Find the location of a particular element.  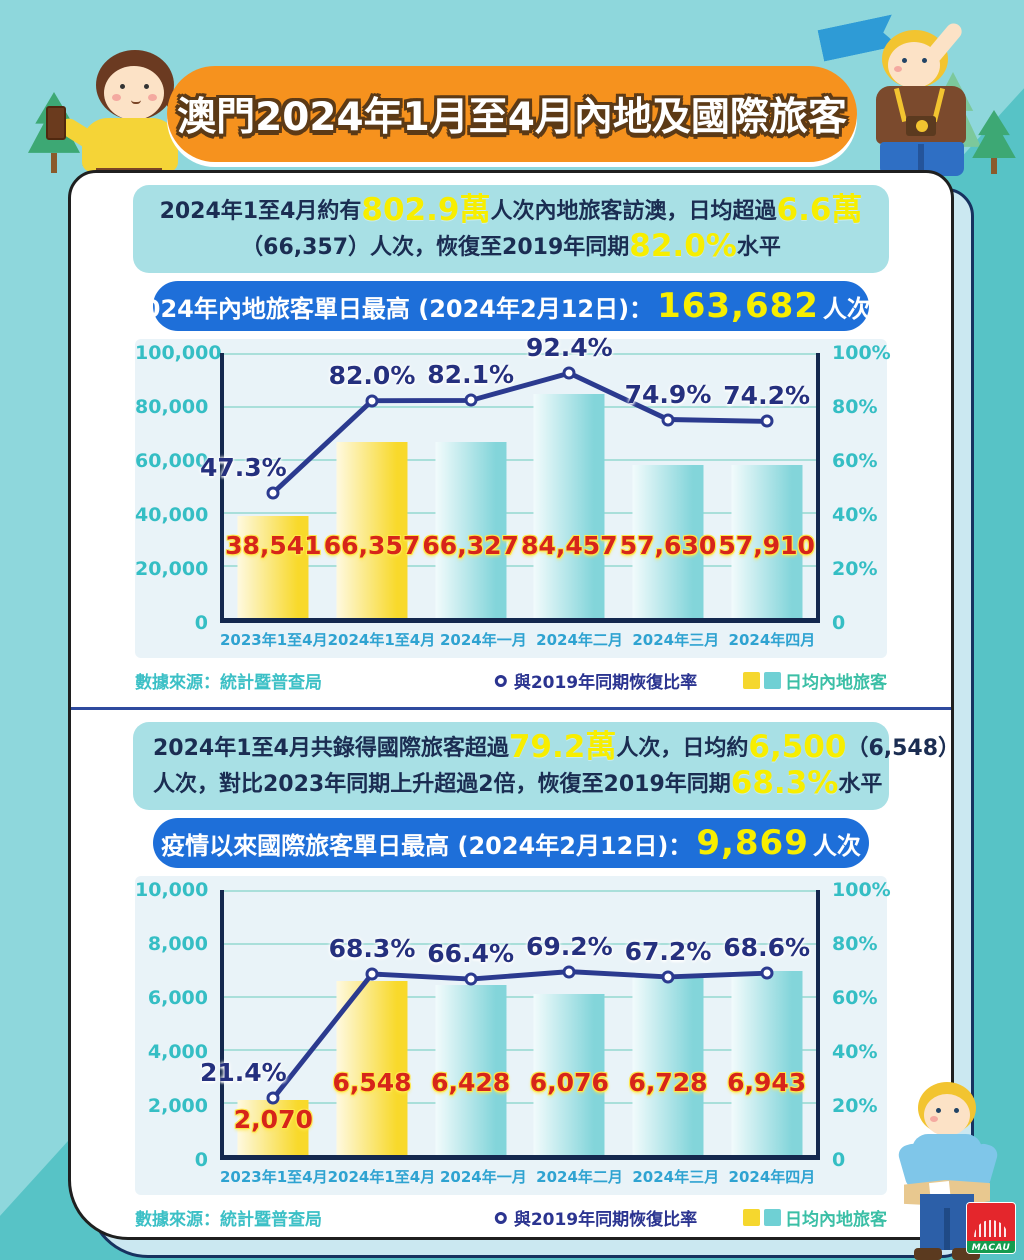

logo-band: MACAU is located at coordinates (991, 1247).